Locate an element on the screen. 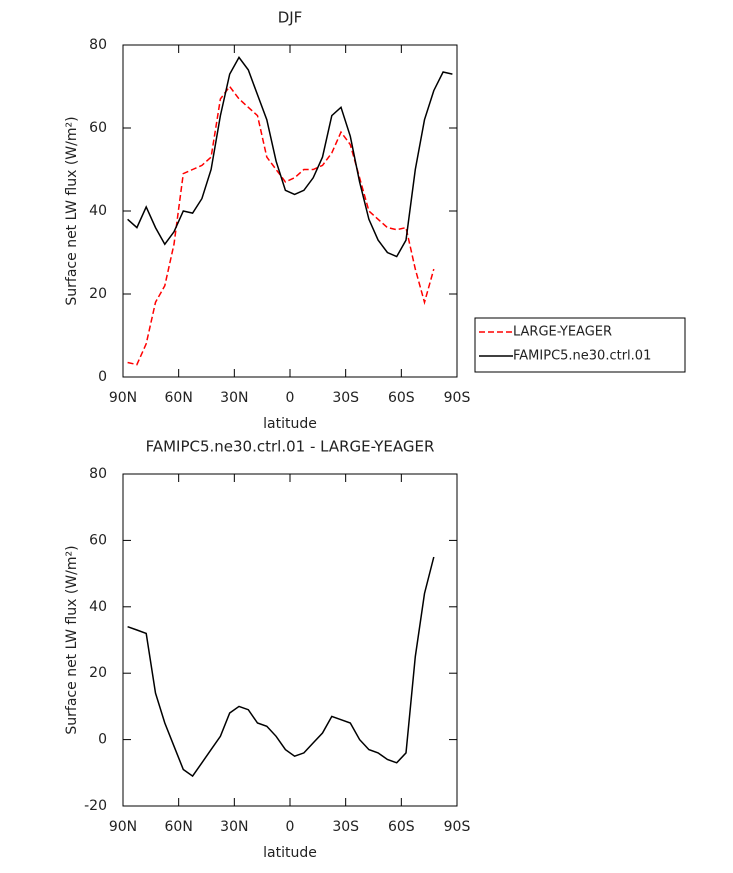 The image size is (733, 873). chart-title: FAMIPC5.ne30.ctrl.01 - LARGE-YEAGER is located at coordinates (290, 447).